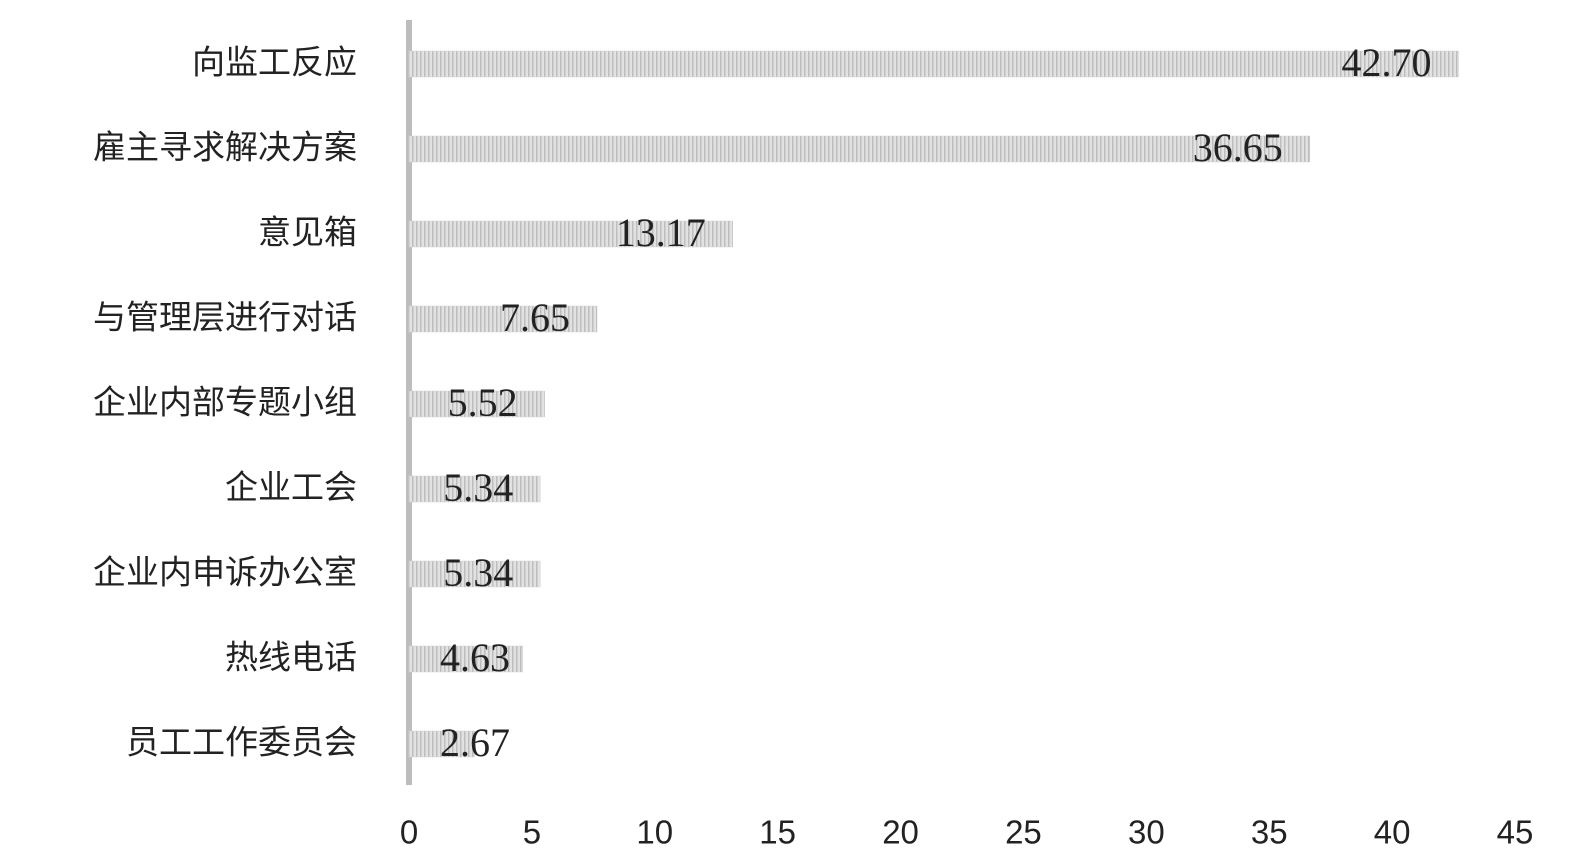 The width and height of the screenshot is (1580, 866). I want to click on category-label: 企业内申诉办公室, so click(225, 572).